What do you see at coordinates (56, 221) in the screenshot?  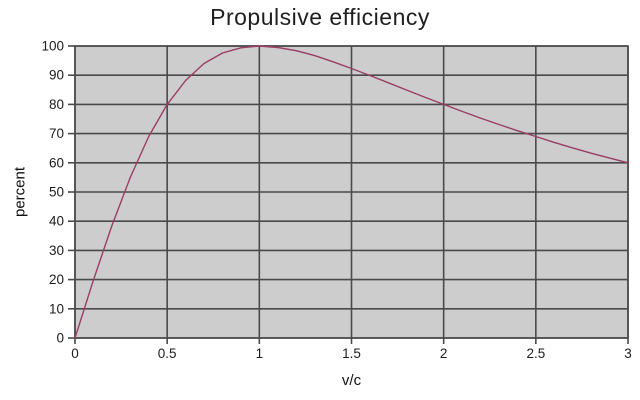 I see `y-tick-label: 40` at bounding box center [56, 221].